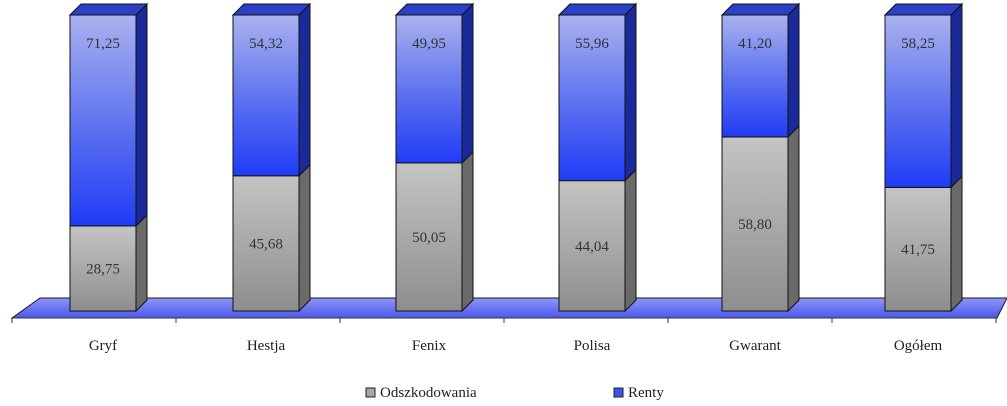 The width and height of the screenshot is (1007, 406). I want to click on bar-odszkodowania-hestja, so click(266, 243).